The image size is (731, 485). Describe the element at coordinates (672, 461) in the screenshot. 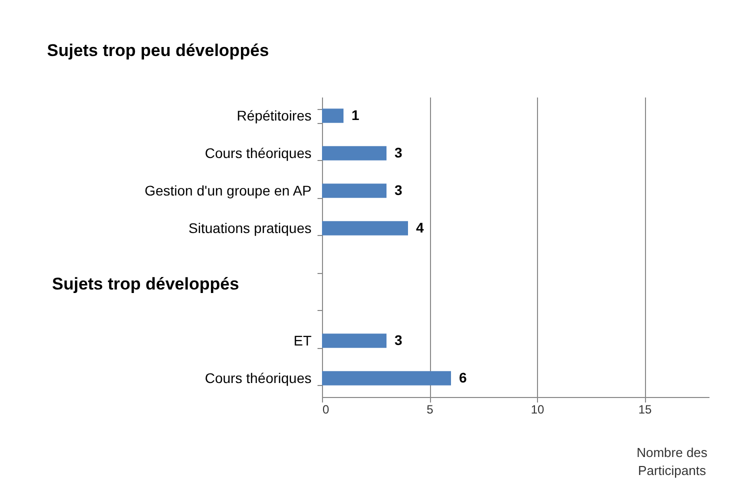

I see `x-axis-title: Nombre des Participants` at that location.